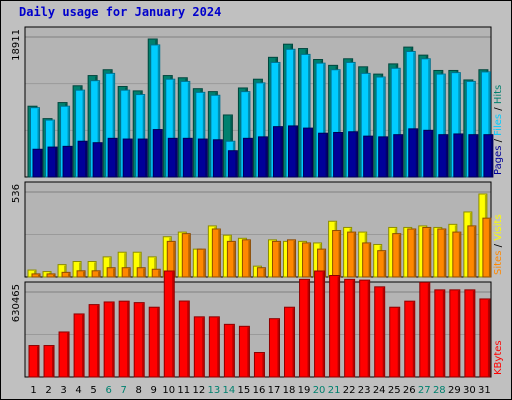 The image size is (512, 400). I want to click on y-max-label: 536, so click(16, 193).